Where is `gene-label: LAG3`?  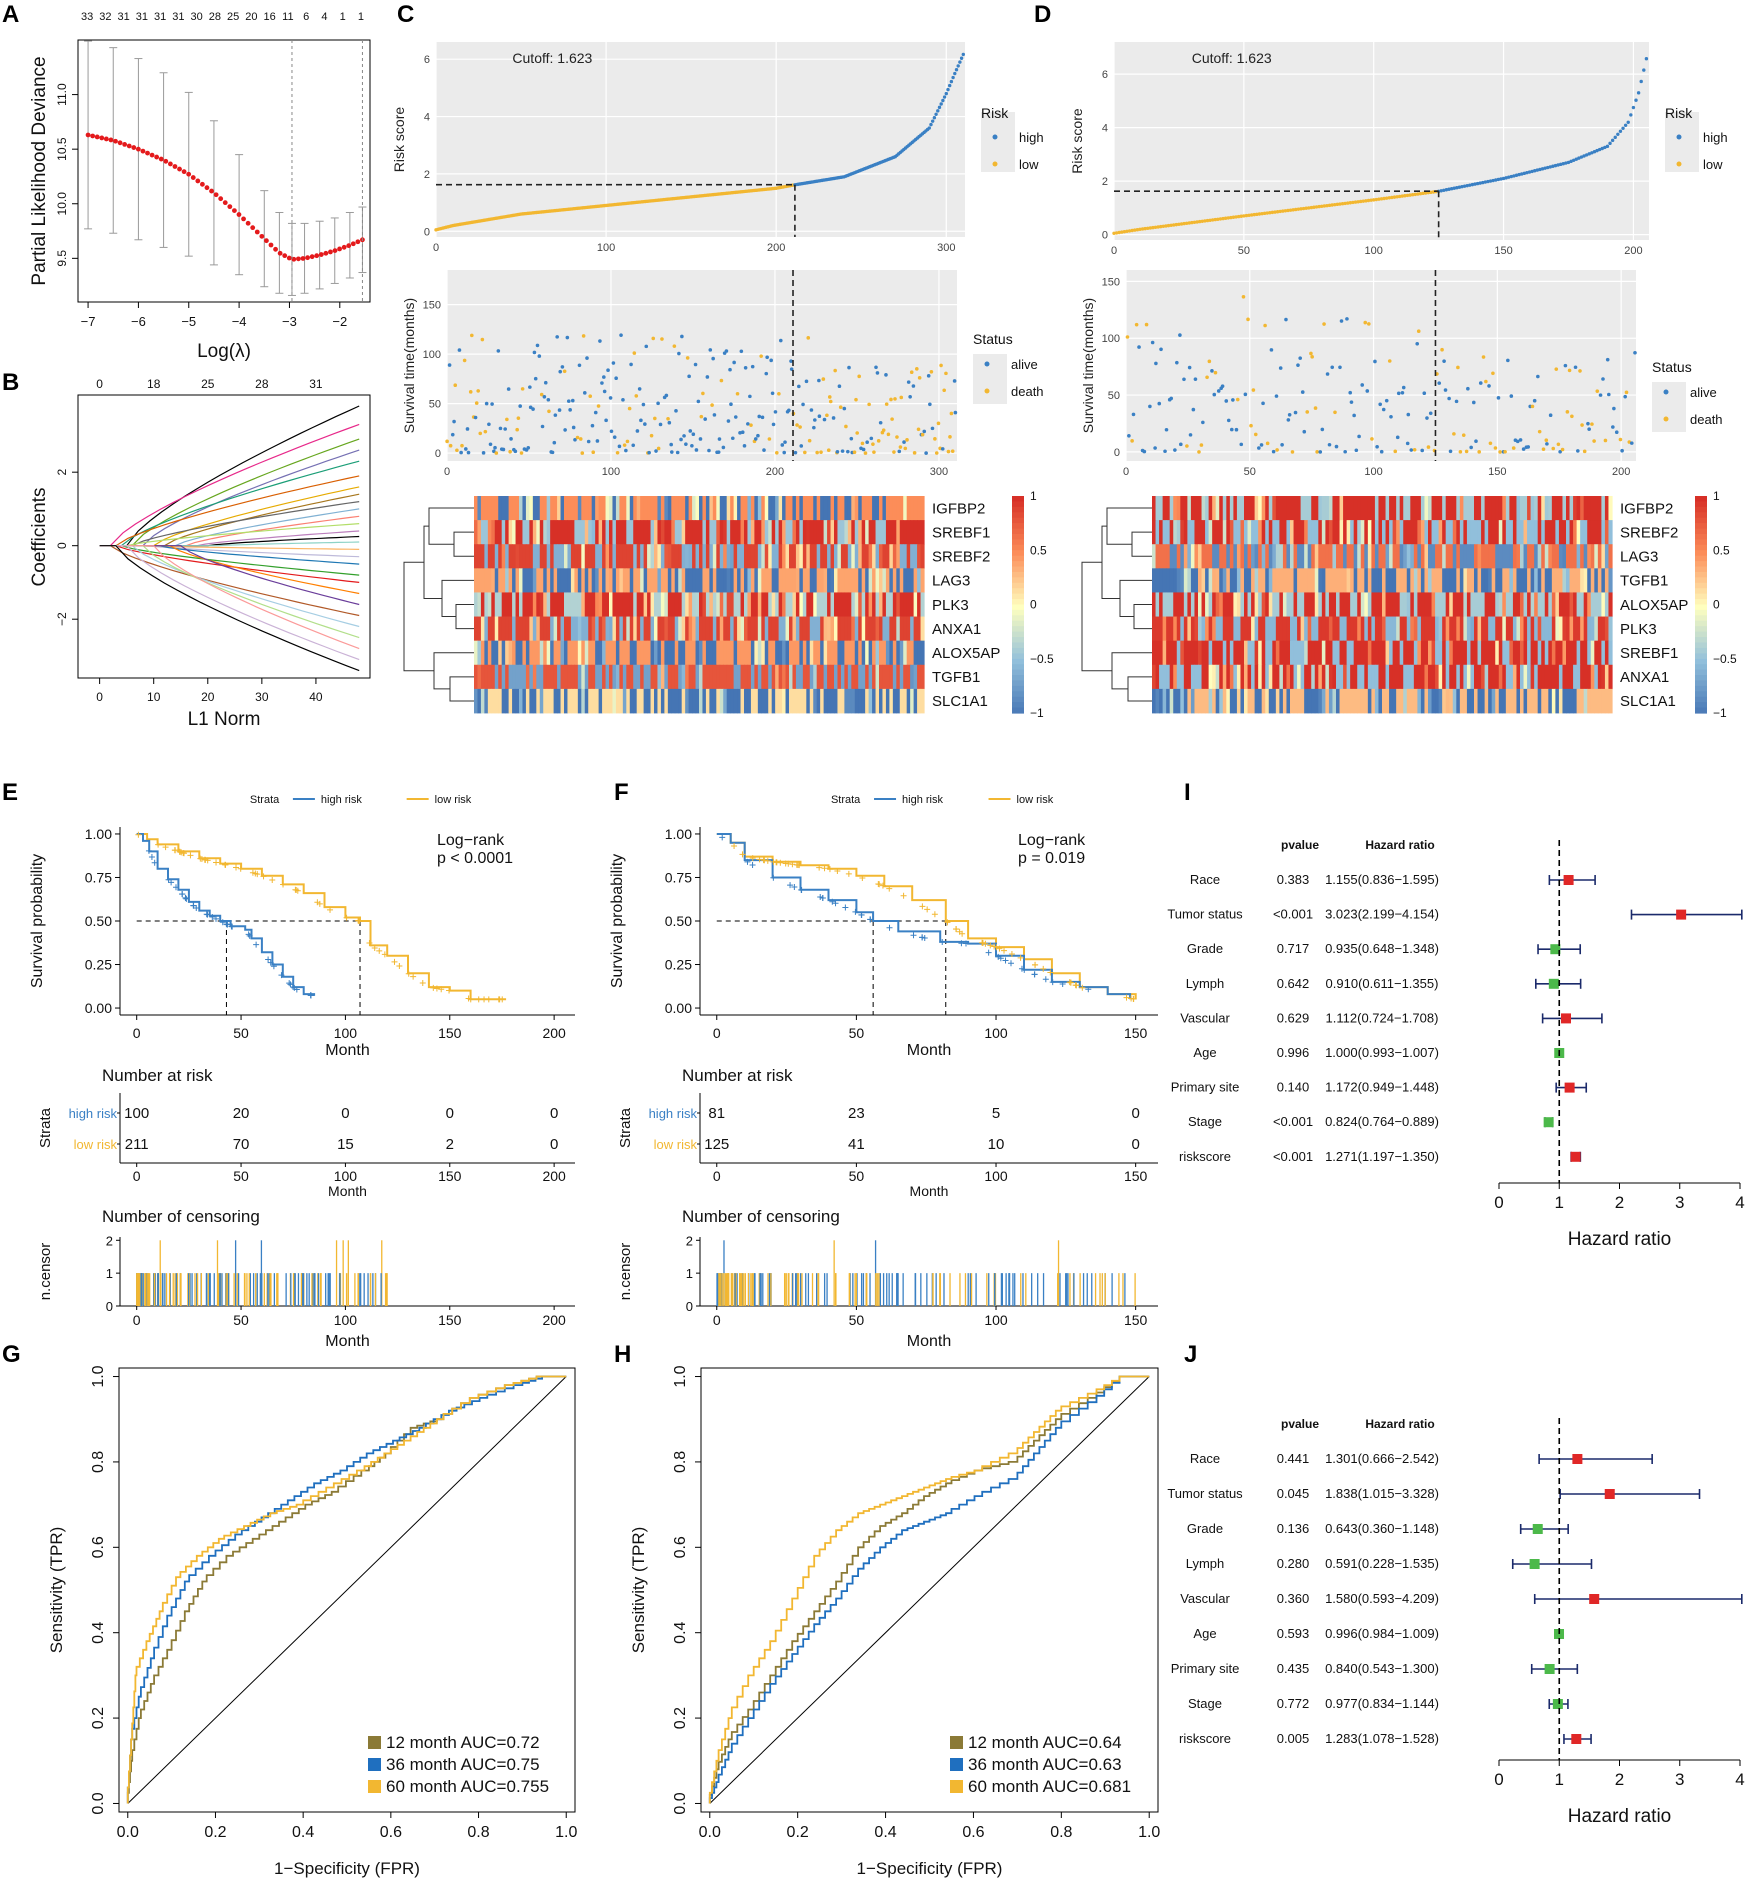
gene-label: LAG3 is located at coordinates (1639, 557).